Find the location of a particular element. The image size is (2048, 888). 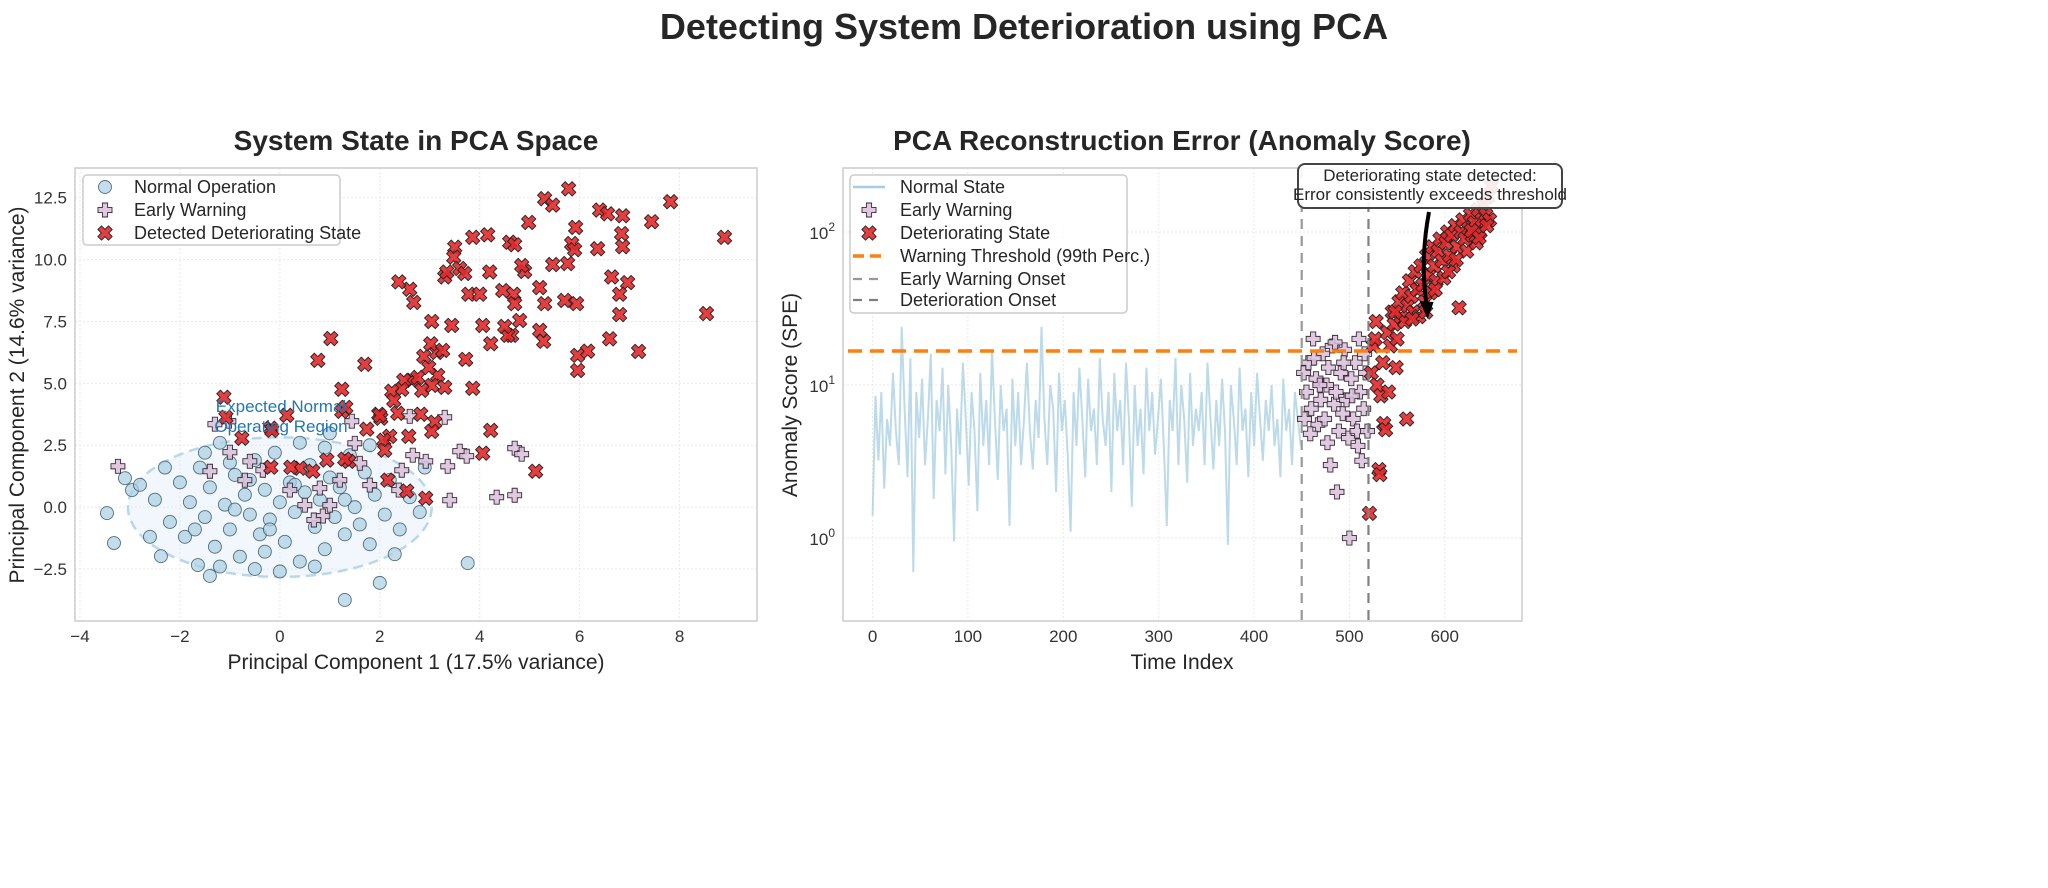

y-tick-label: 7.5 is located at coordinates (55, 321).